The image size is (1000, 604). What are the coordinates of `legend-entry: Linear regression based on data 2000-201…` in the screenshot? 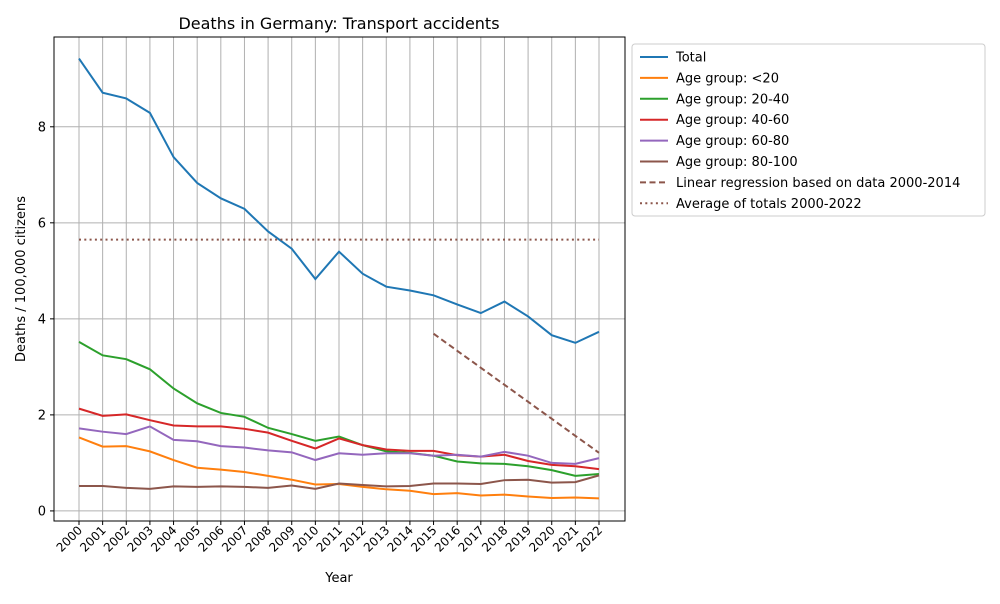 It's located at (818, 183).